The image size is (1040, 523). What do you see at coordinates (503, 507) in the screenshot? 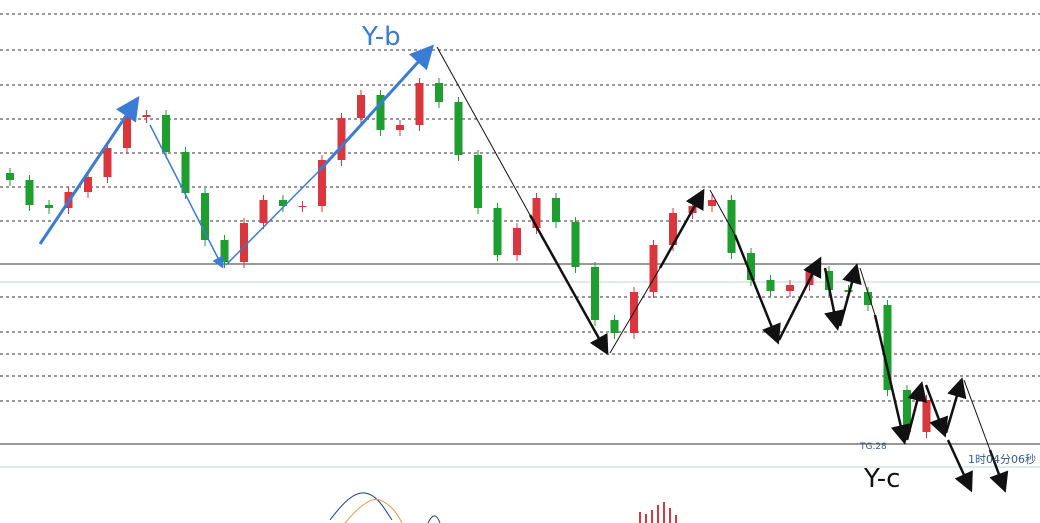
I see `indicator-panel` at bounding box center [503, 507].